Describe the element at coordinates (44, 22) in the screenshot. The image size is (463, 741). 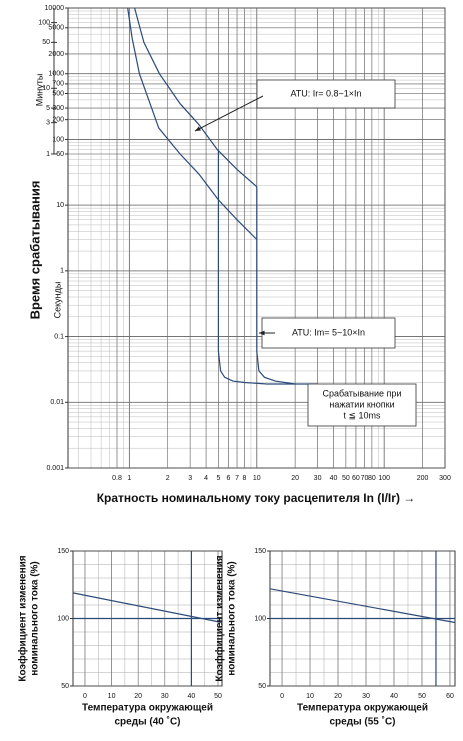
I see `y2-tick-label: 100` at that location.